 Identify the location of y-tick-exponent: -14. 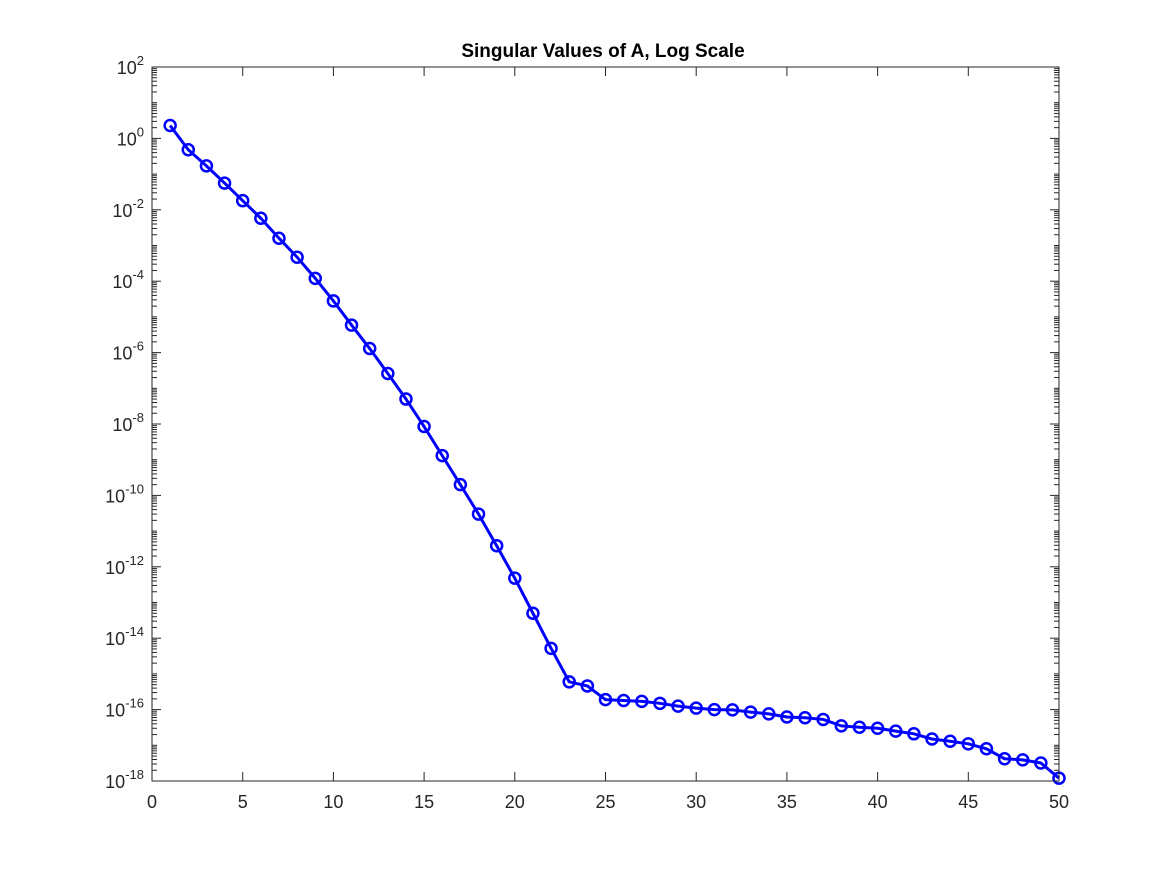
(134, 631).